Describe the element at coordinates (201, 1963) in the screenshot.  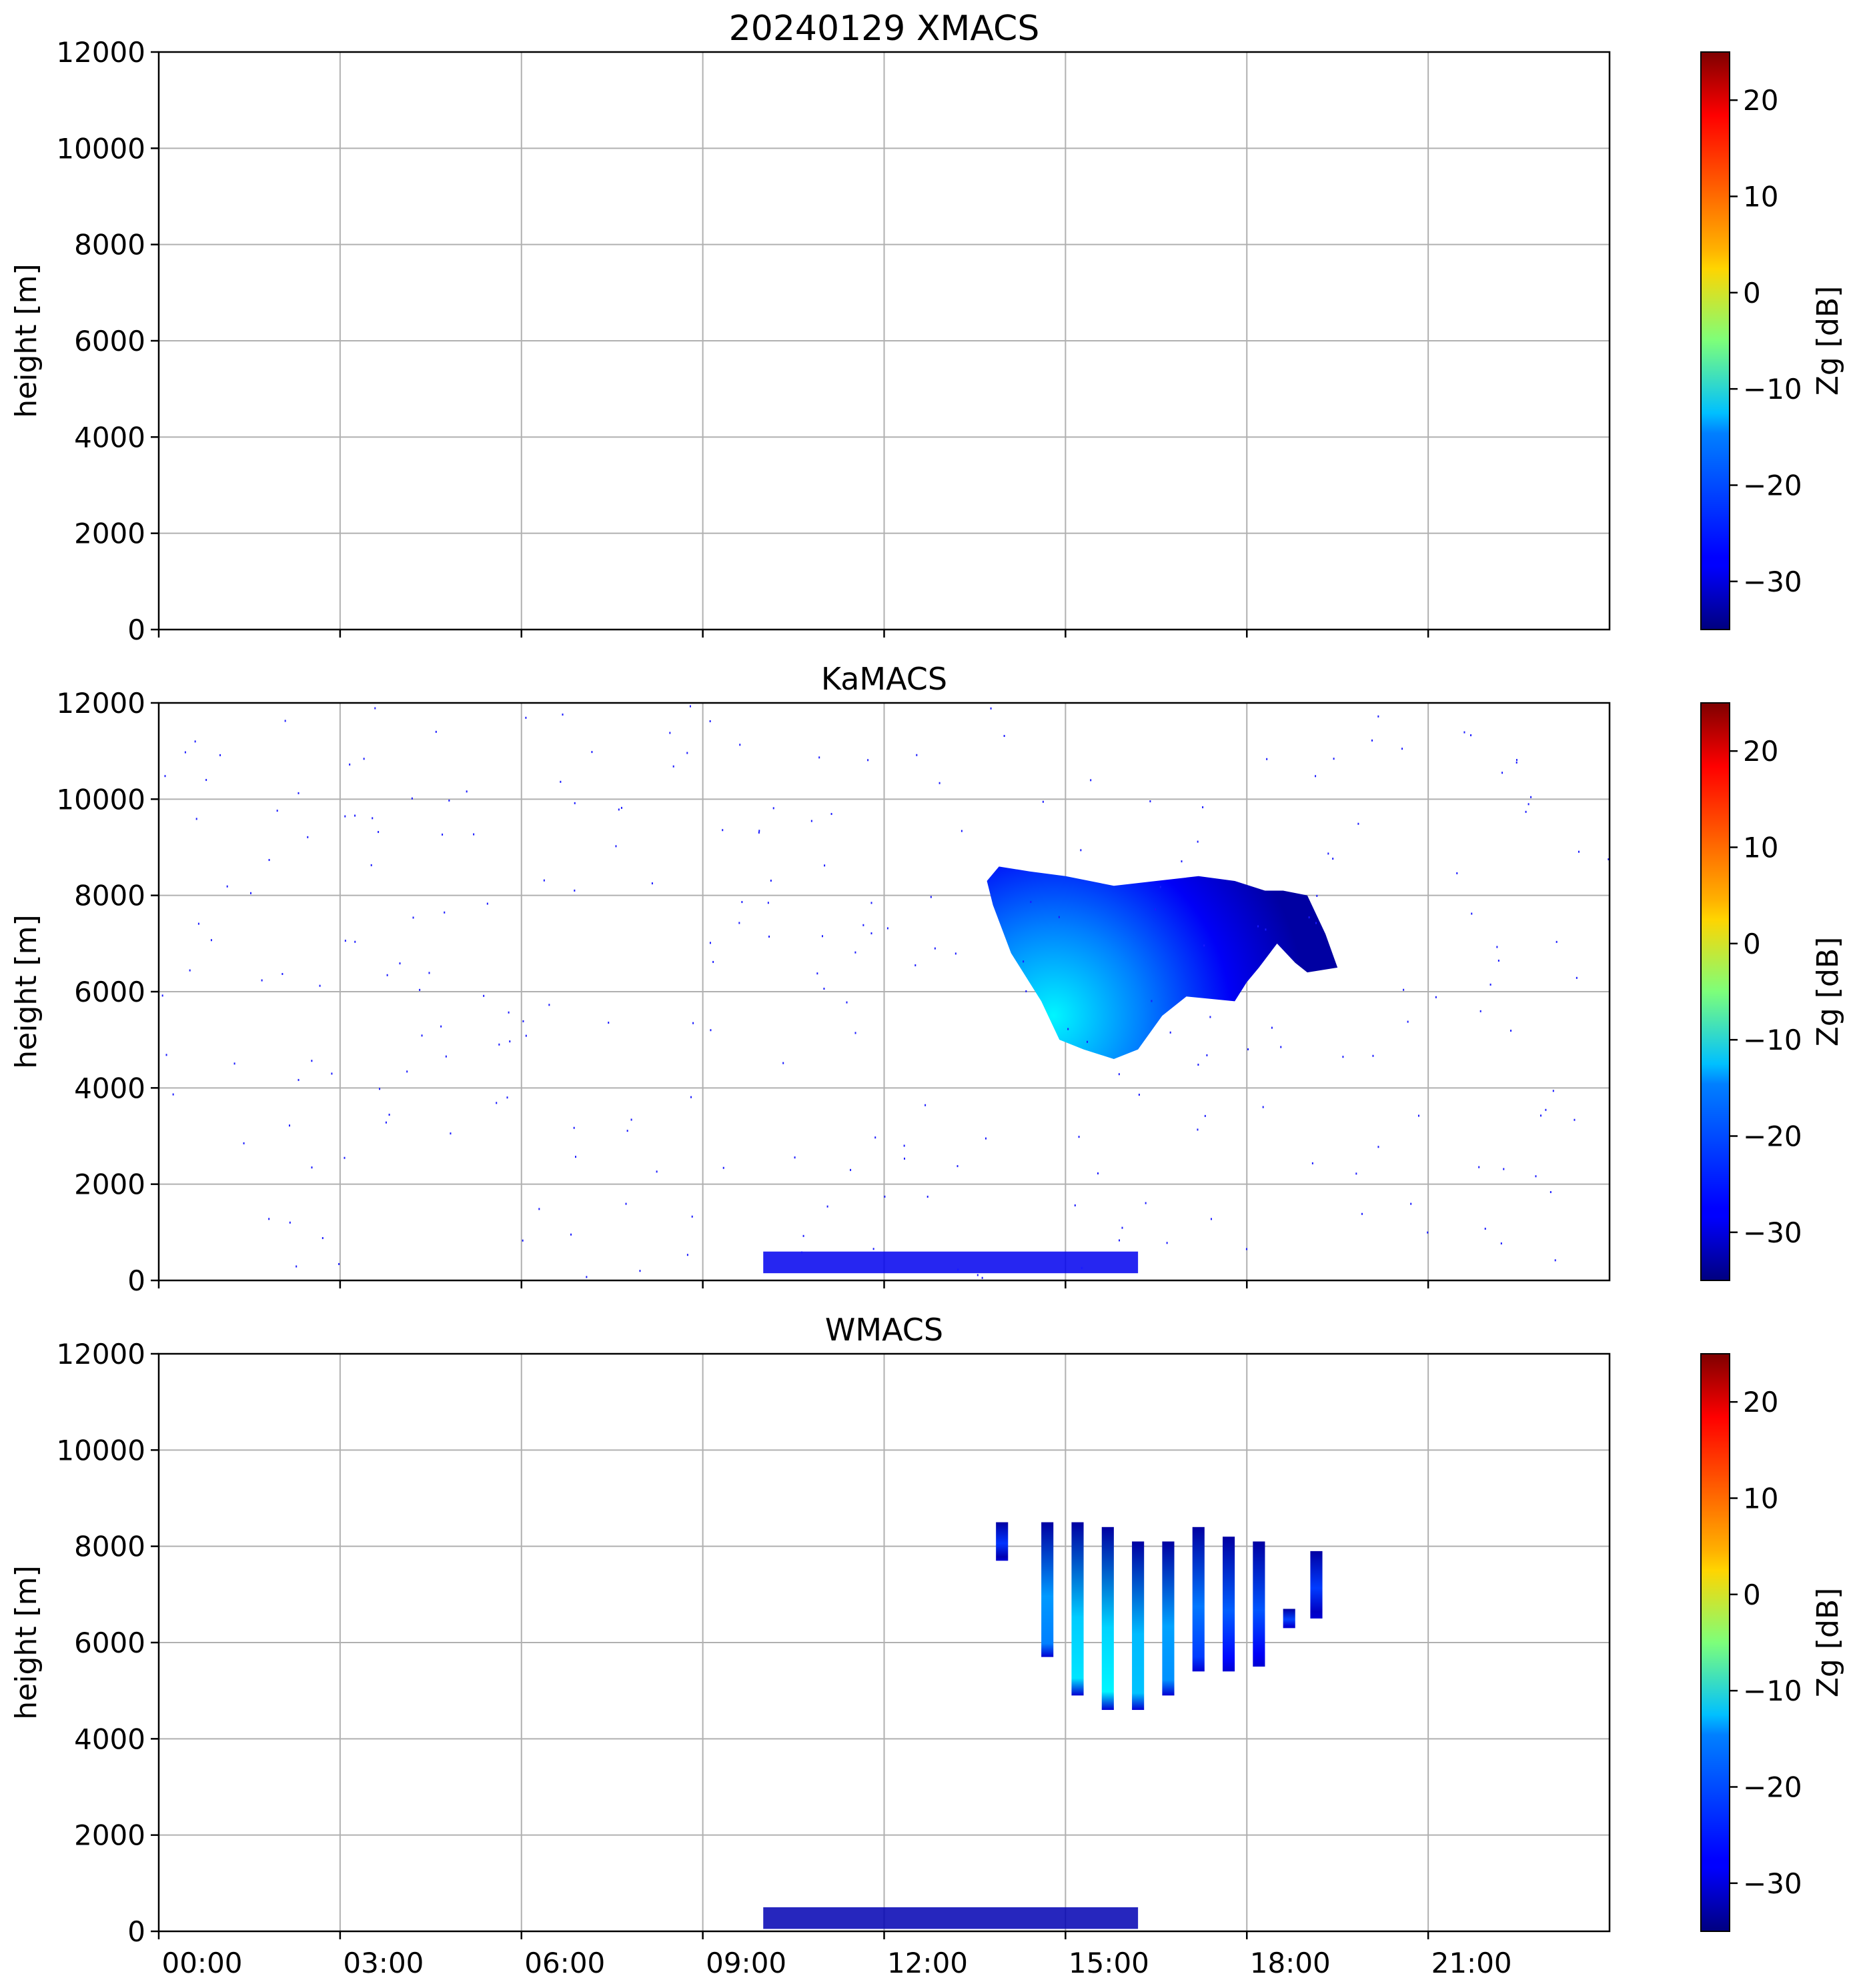
I see `x-tick-label: 00:00` at that location.